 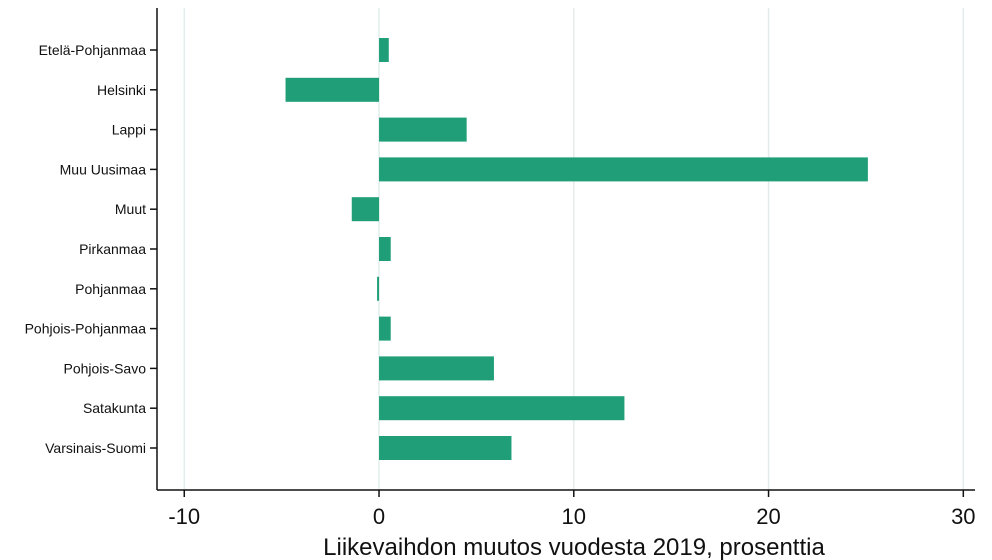 What do you see at coordinates (105, 368) in the screenshot?
I see `category-label: Pohjois-Savo` at bounding box center [105, 368].